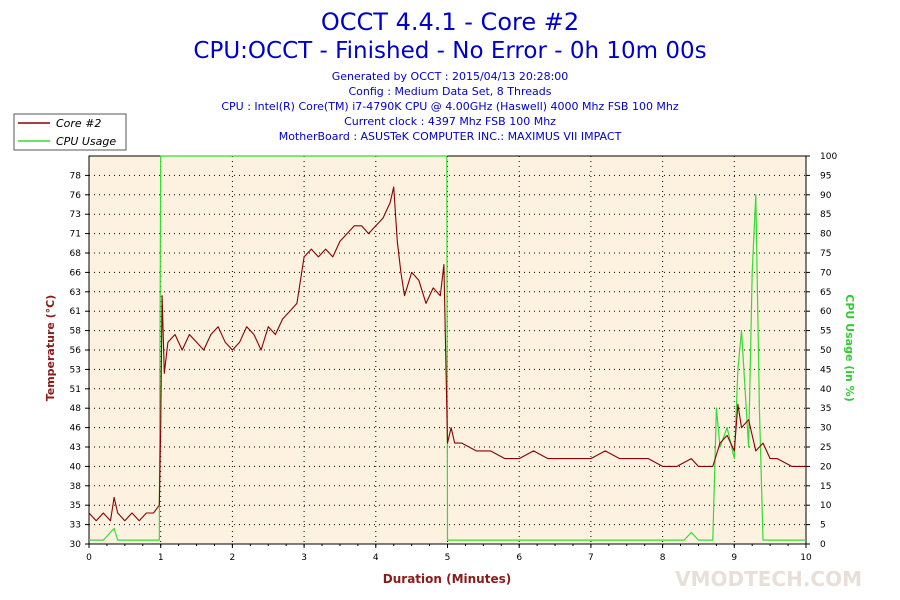  I want to click on y2-tick-label: 15, so click(825, 487).